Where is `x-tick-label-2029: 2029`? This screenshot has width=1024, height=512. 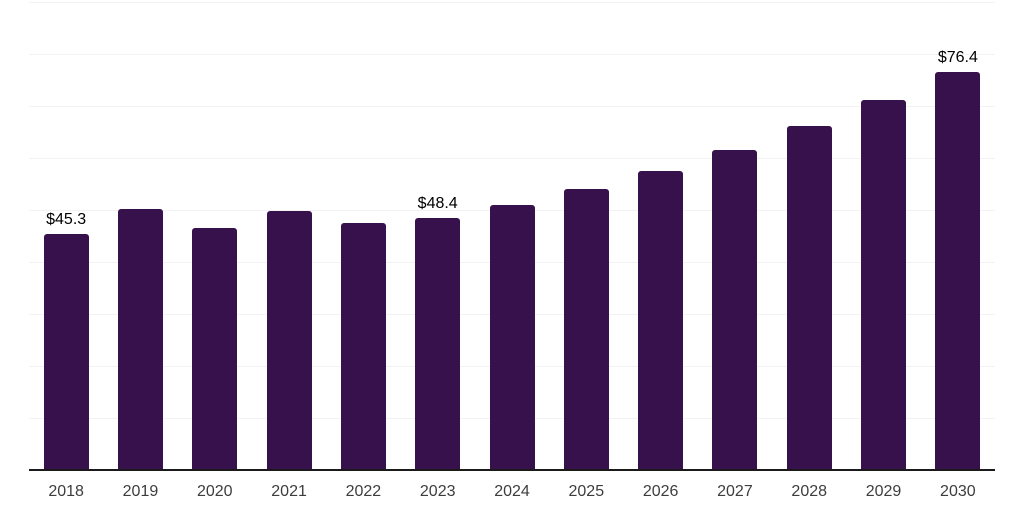 x-tick-label-2029: 2029 is located at coordinates (883, 491).